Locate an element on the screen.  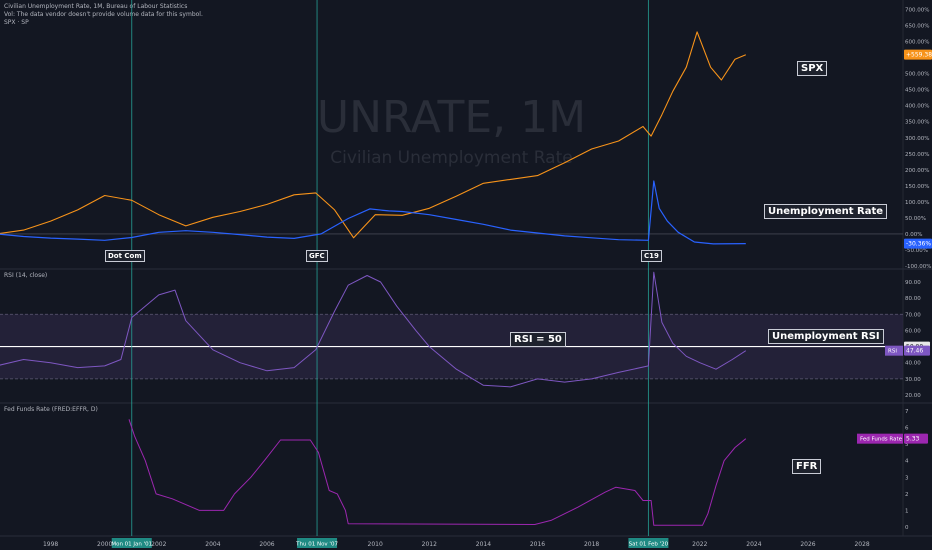
series-line-unemployment-rate is located at coordinates (373, 212).